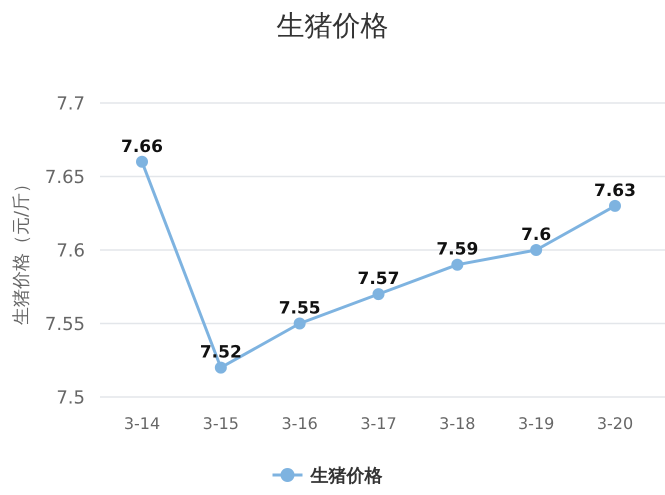 This screenshot has width=665, height=495. I want to click on y-tick-label: 7.6, so click(70, 251).